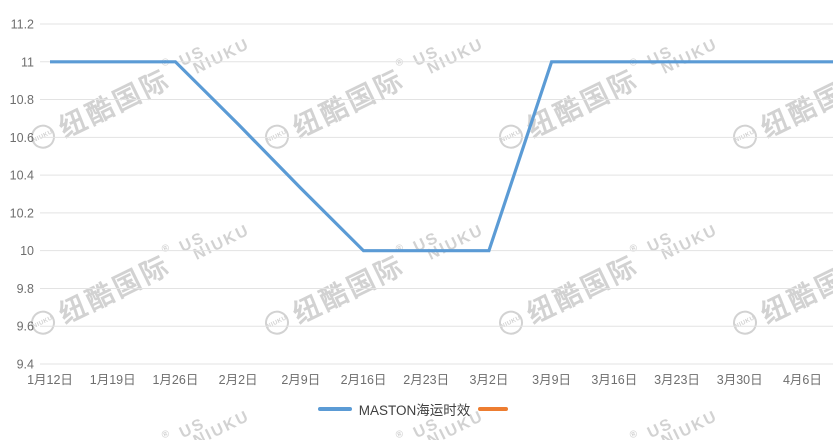 The height and width of the screenshot is (440, 833). What do you see at coordinates (25, 289) in the screenshot?
I see `y-axis-label: 9.8` at bounding box center [25, 289].